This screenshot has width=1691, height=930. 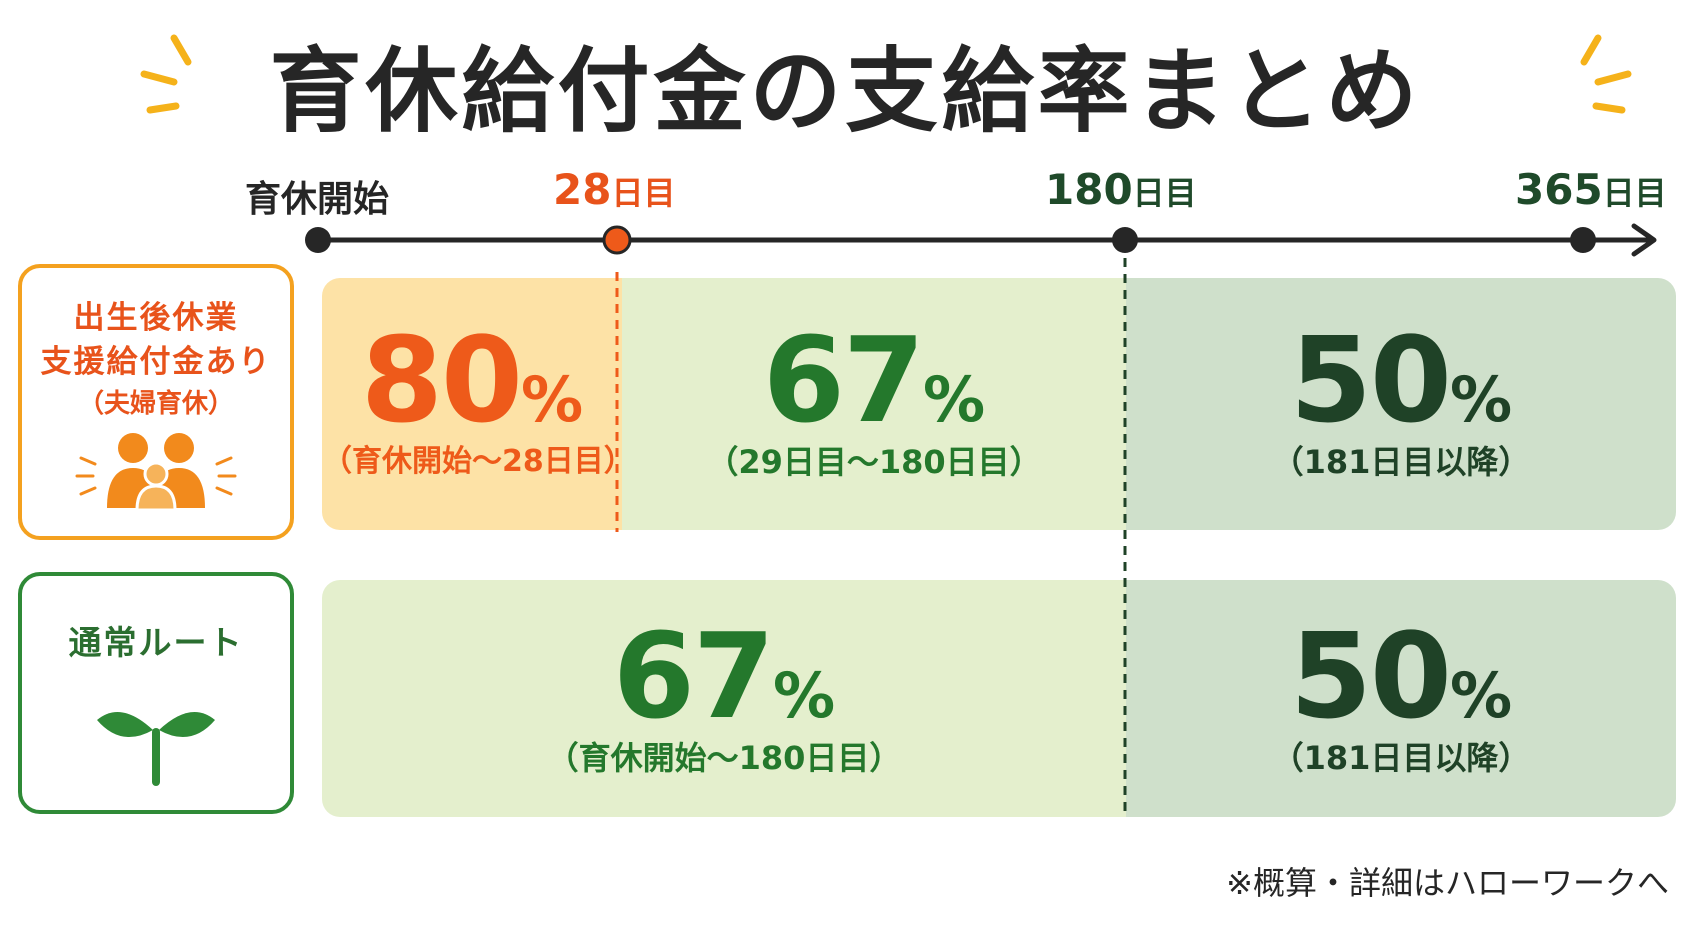 I want to click on timeline-marker-28-label: 28日目, so click(x=614, y=189).